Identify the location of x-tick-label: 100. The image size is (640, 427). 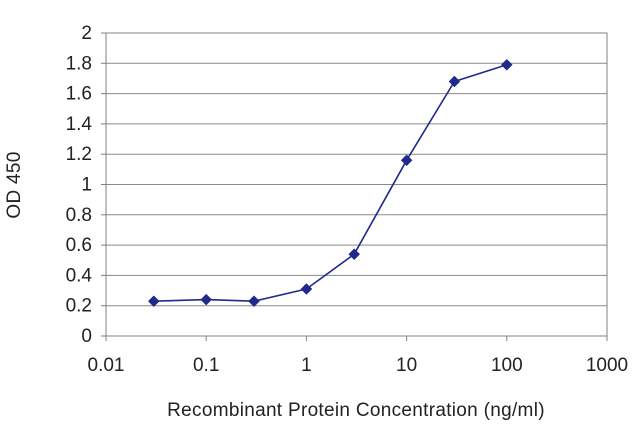
(507, 365).